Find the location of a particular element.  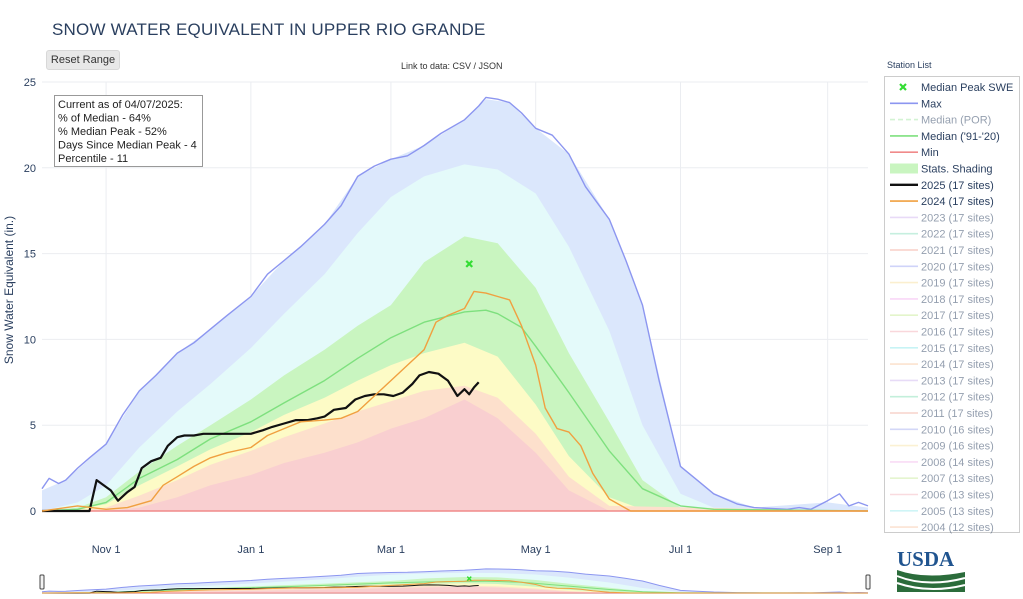

legend-item-2015-17-sites: 2015 (17 sites) is located at coordinates (942, 349).